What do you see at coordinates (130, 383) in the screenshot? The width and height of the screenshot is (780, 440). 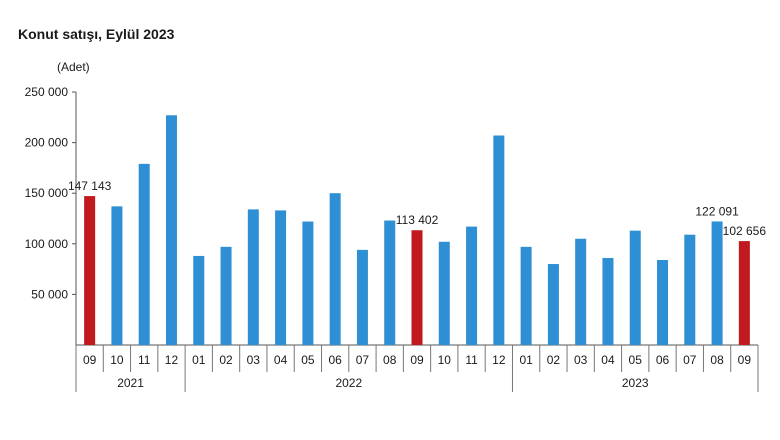 I see `year-label: 2021` at bounding box center [130, 383].